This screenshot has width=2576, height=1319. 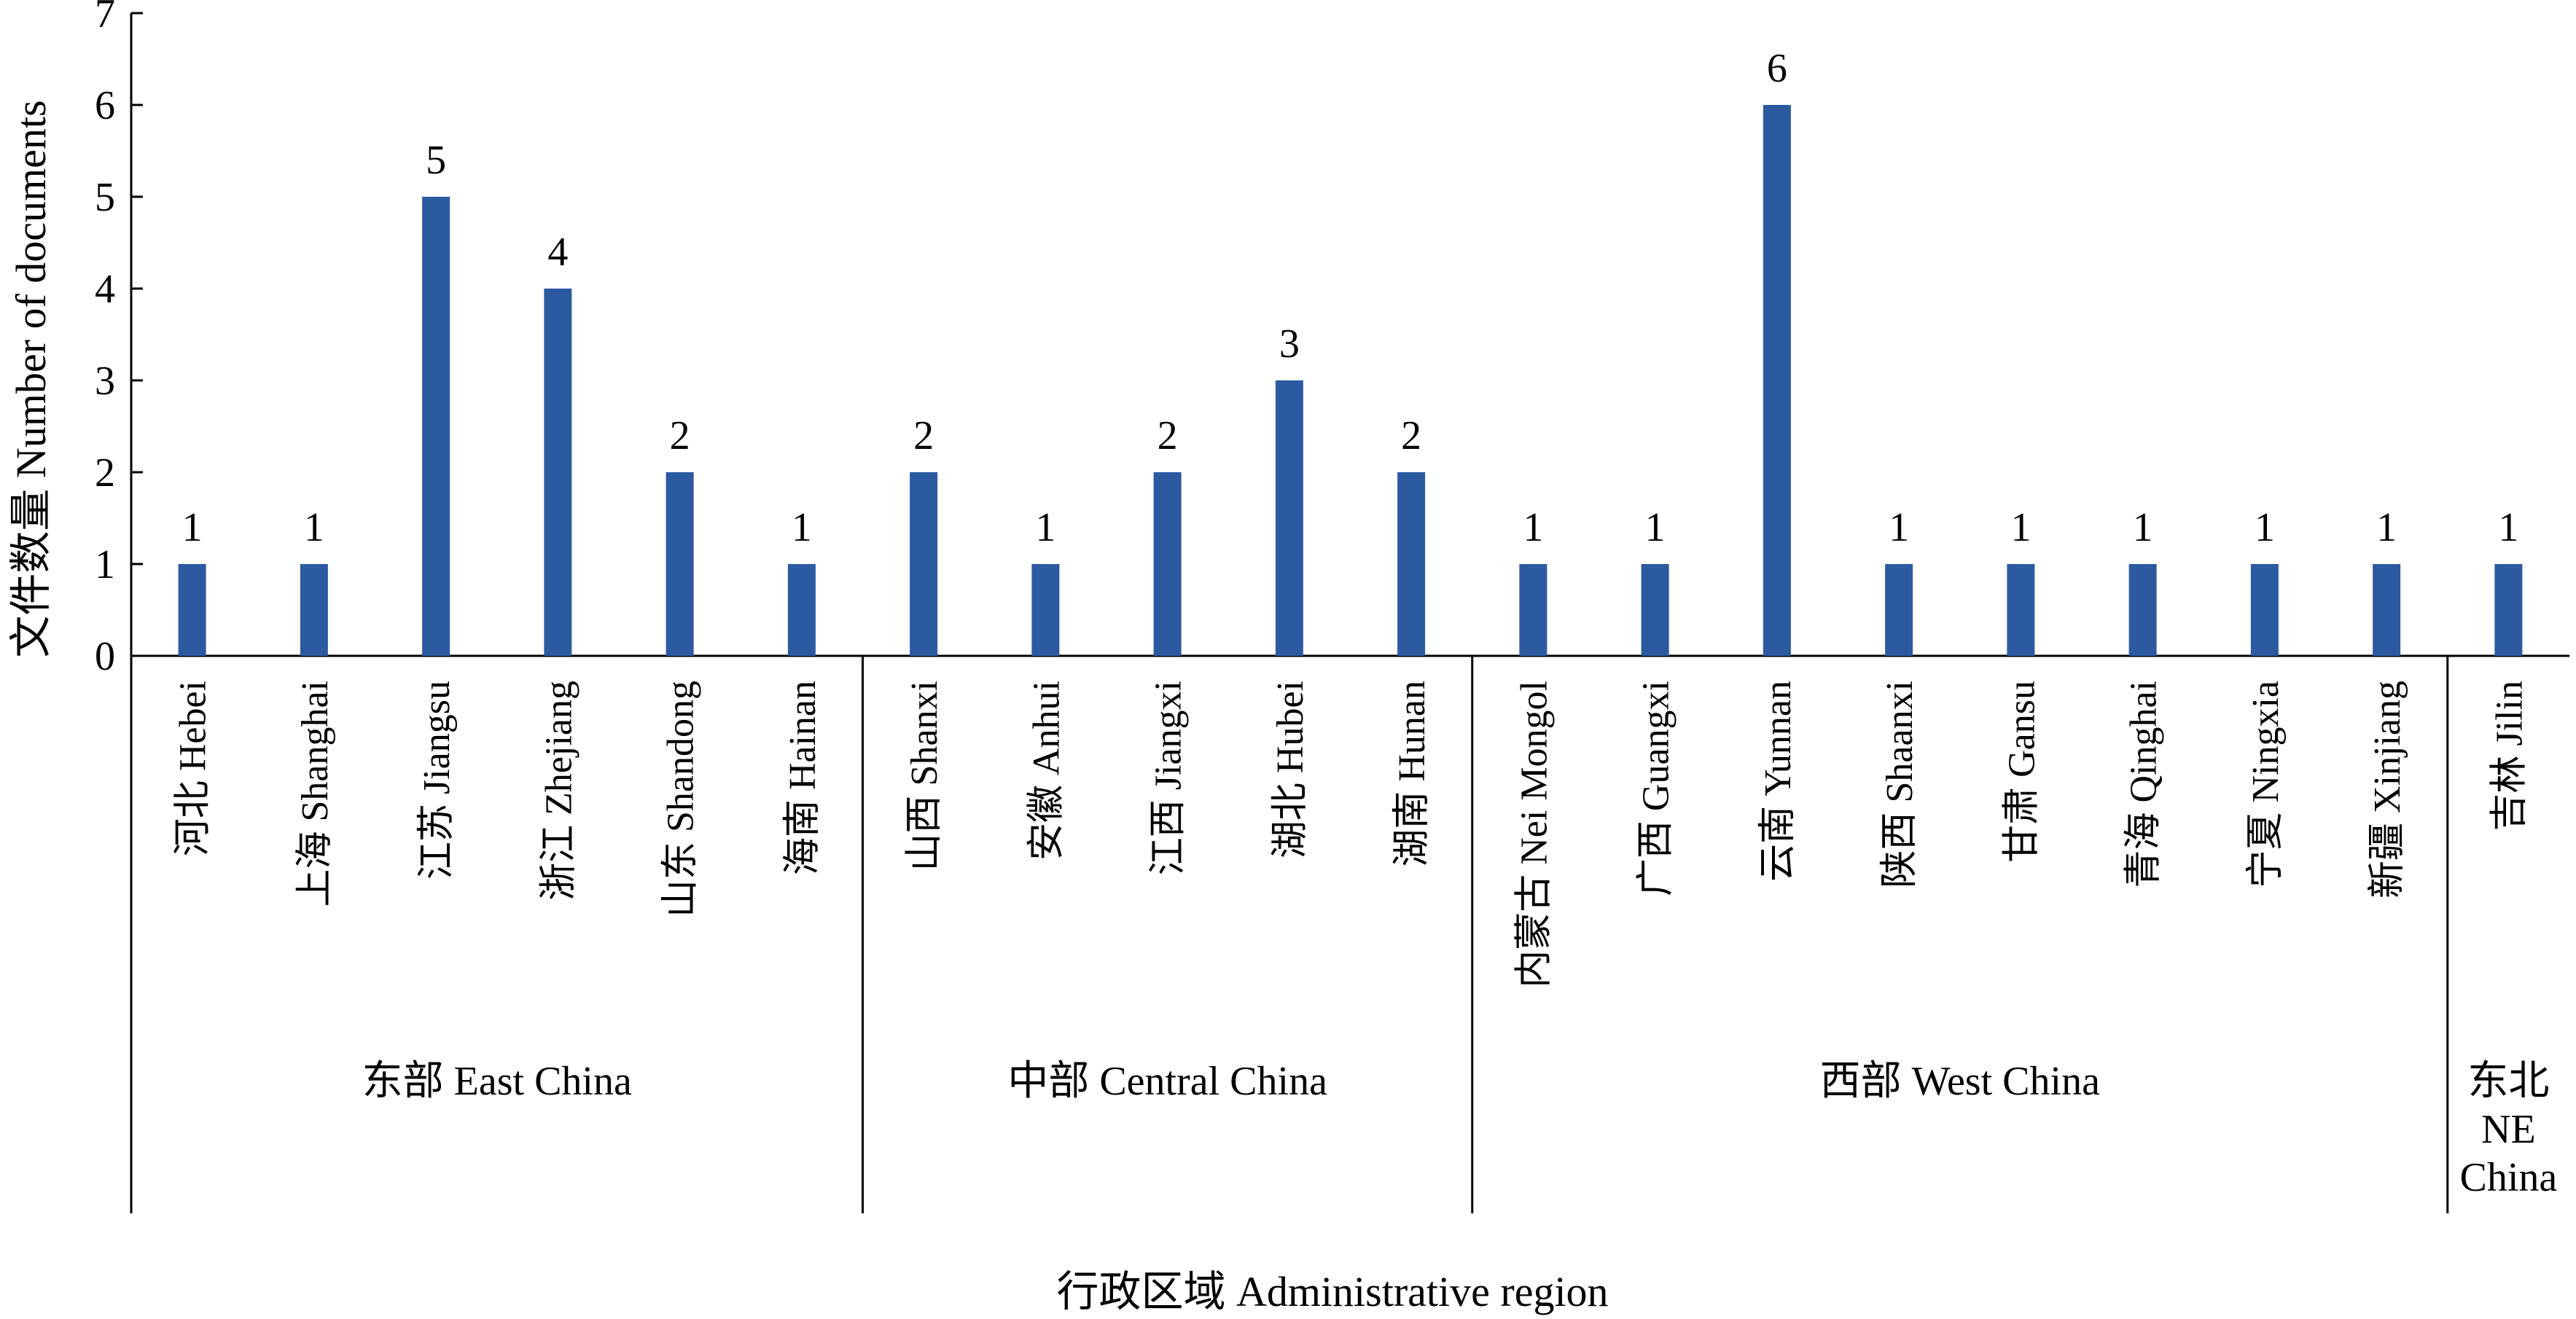 What do you see at coordinates (1289, 344) in the screenshot?
I see `data-label: 3` at bounding box center [1289, 344].